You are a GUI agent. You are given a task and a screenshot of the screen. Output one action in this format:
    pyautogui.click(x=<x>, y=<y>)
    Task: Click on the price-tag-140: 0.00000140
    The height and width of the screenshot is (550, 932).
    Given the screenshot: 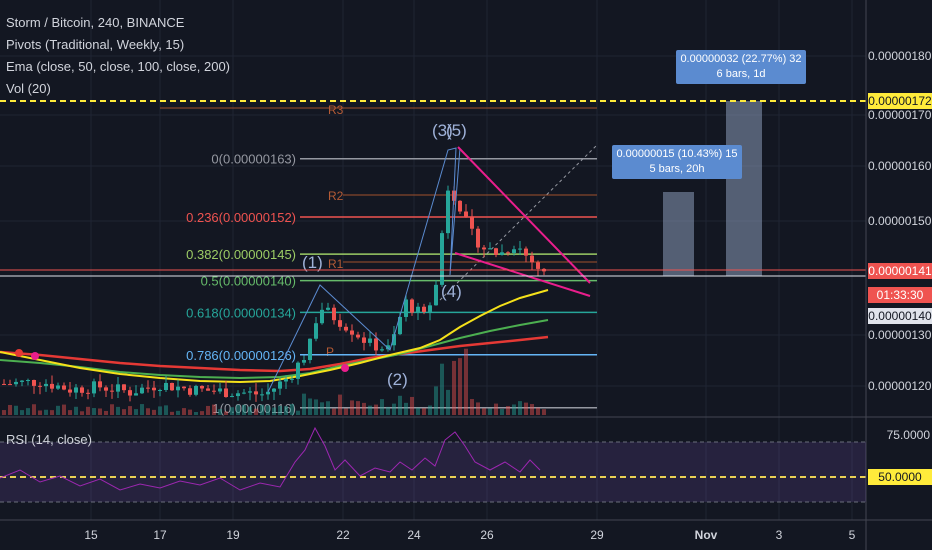 What is the action you would take?
    pyautogui.click(x=900, y=316)
    